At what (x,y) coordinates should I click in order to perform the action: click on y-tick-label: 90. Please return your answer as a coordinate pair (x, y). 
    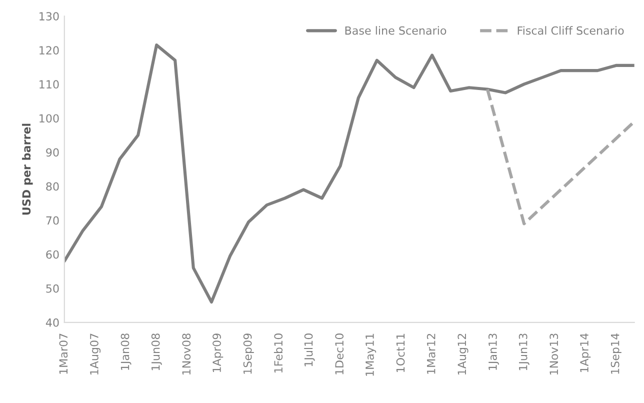
    Looking at the image, I should click on (52, 152).